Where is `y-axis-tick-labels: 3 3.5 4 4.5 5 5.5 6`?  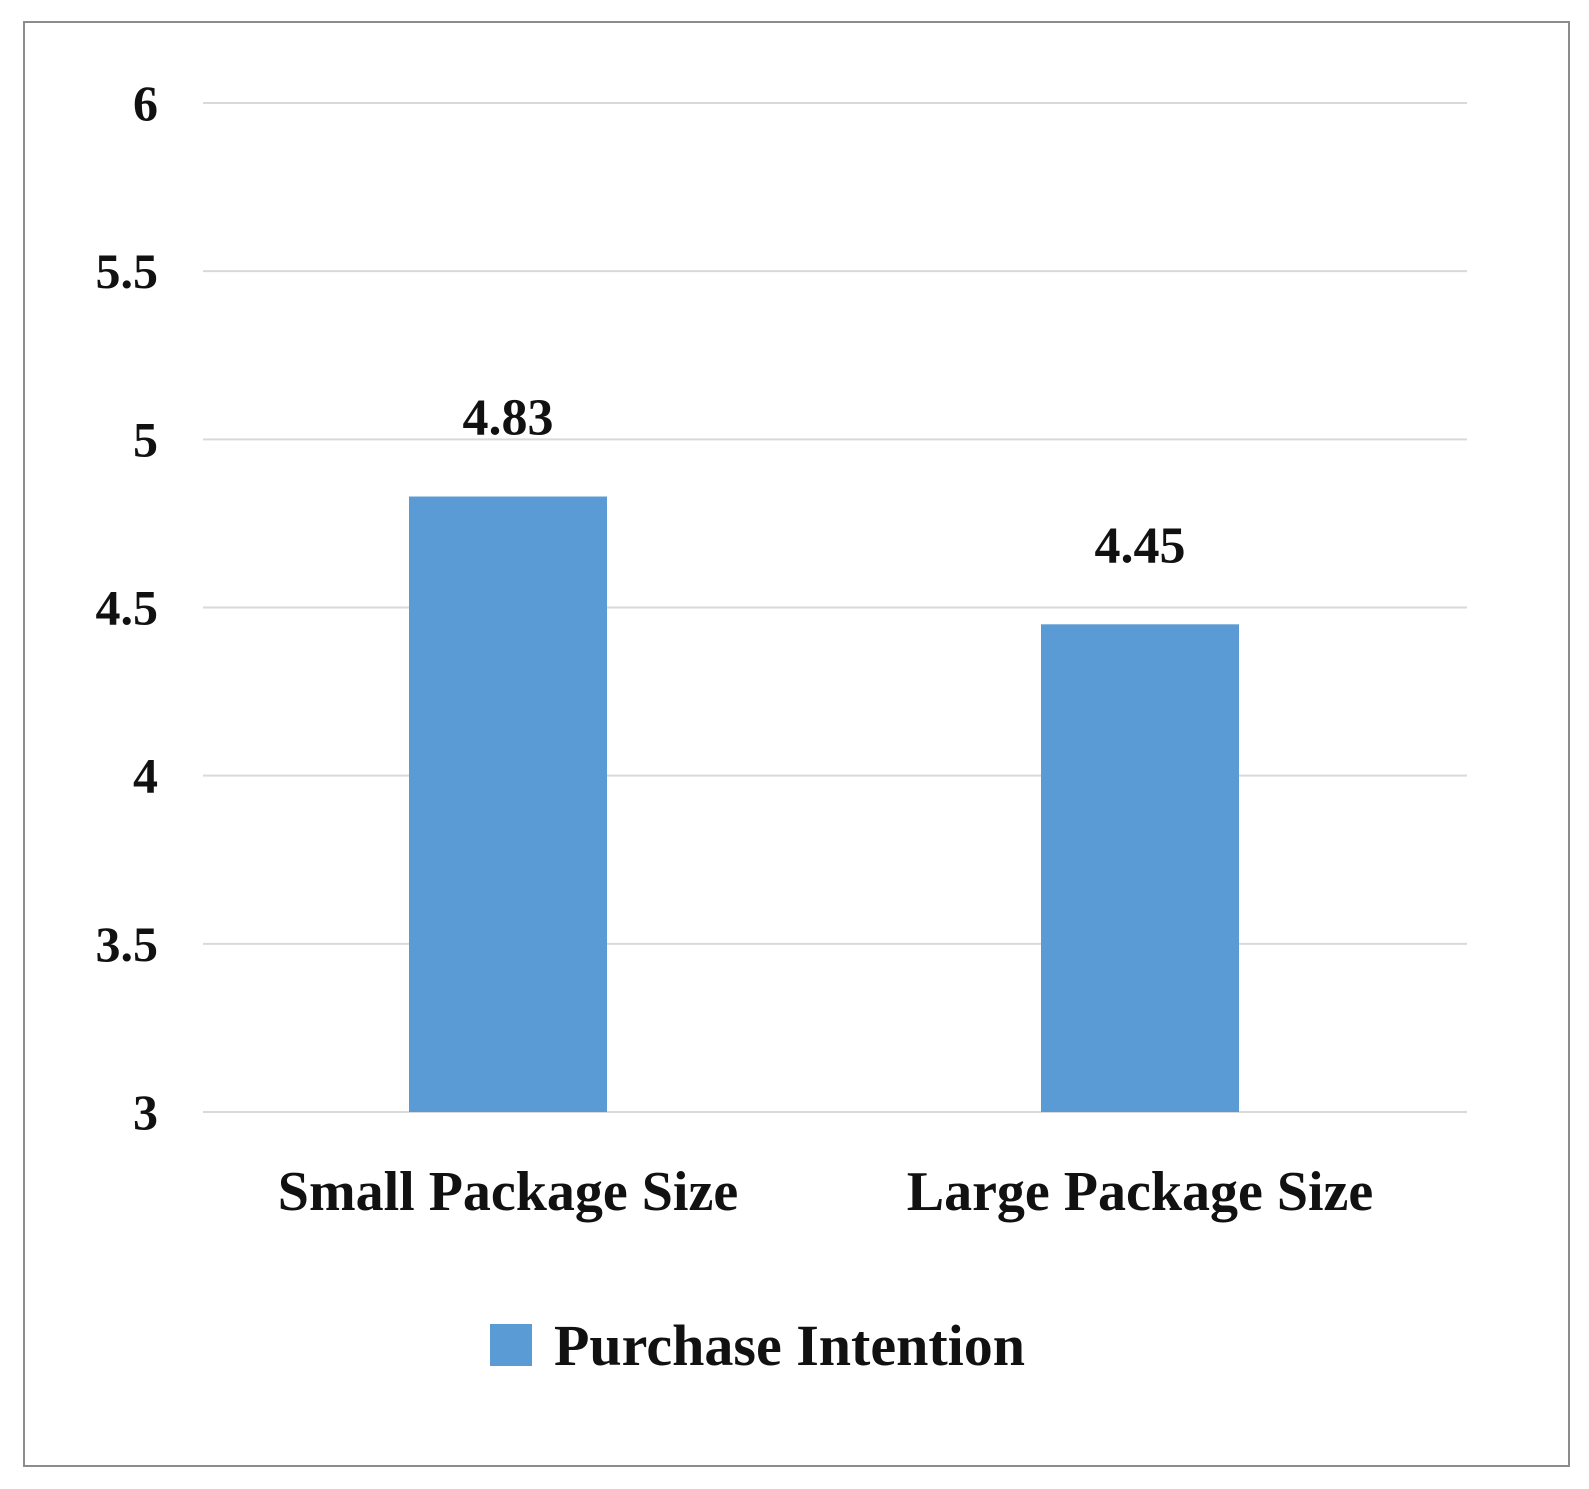 y-axis-tick-labels: 3 3.5 4 4.5 5 5.5 6 is located at coordinates (127, 607).